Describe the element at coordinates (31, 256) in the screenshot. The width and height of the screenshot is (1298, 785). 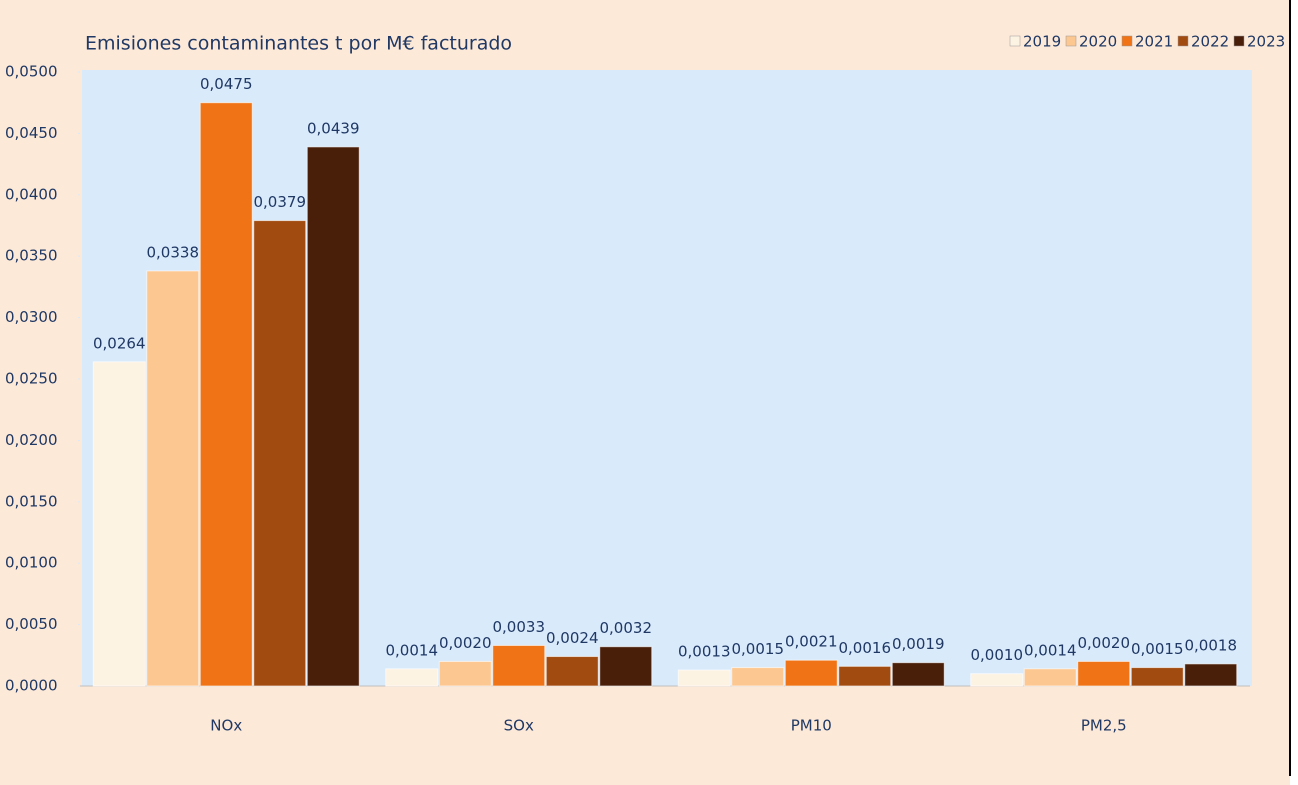
I see `y-tick-label: 0,0350` at that location.